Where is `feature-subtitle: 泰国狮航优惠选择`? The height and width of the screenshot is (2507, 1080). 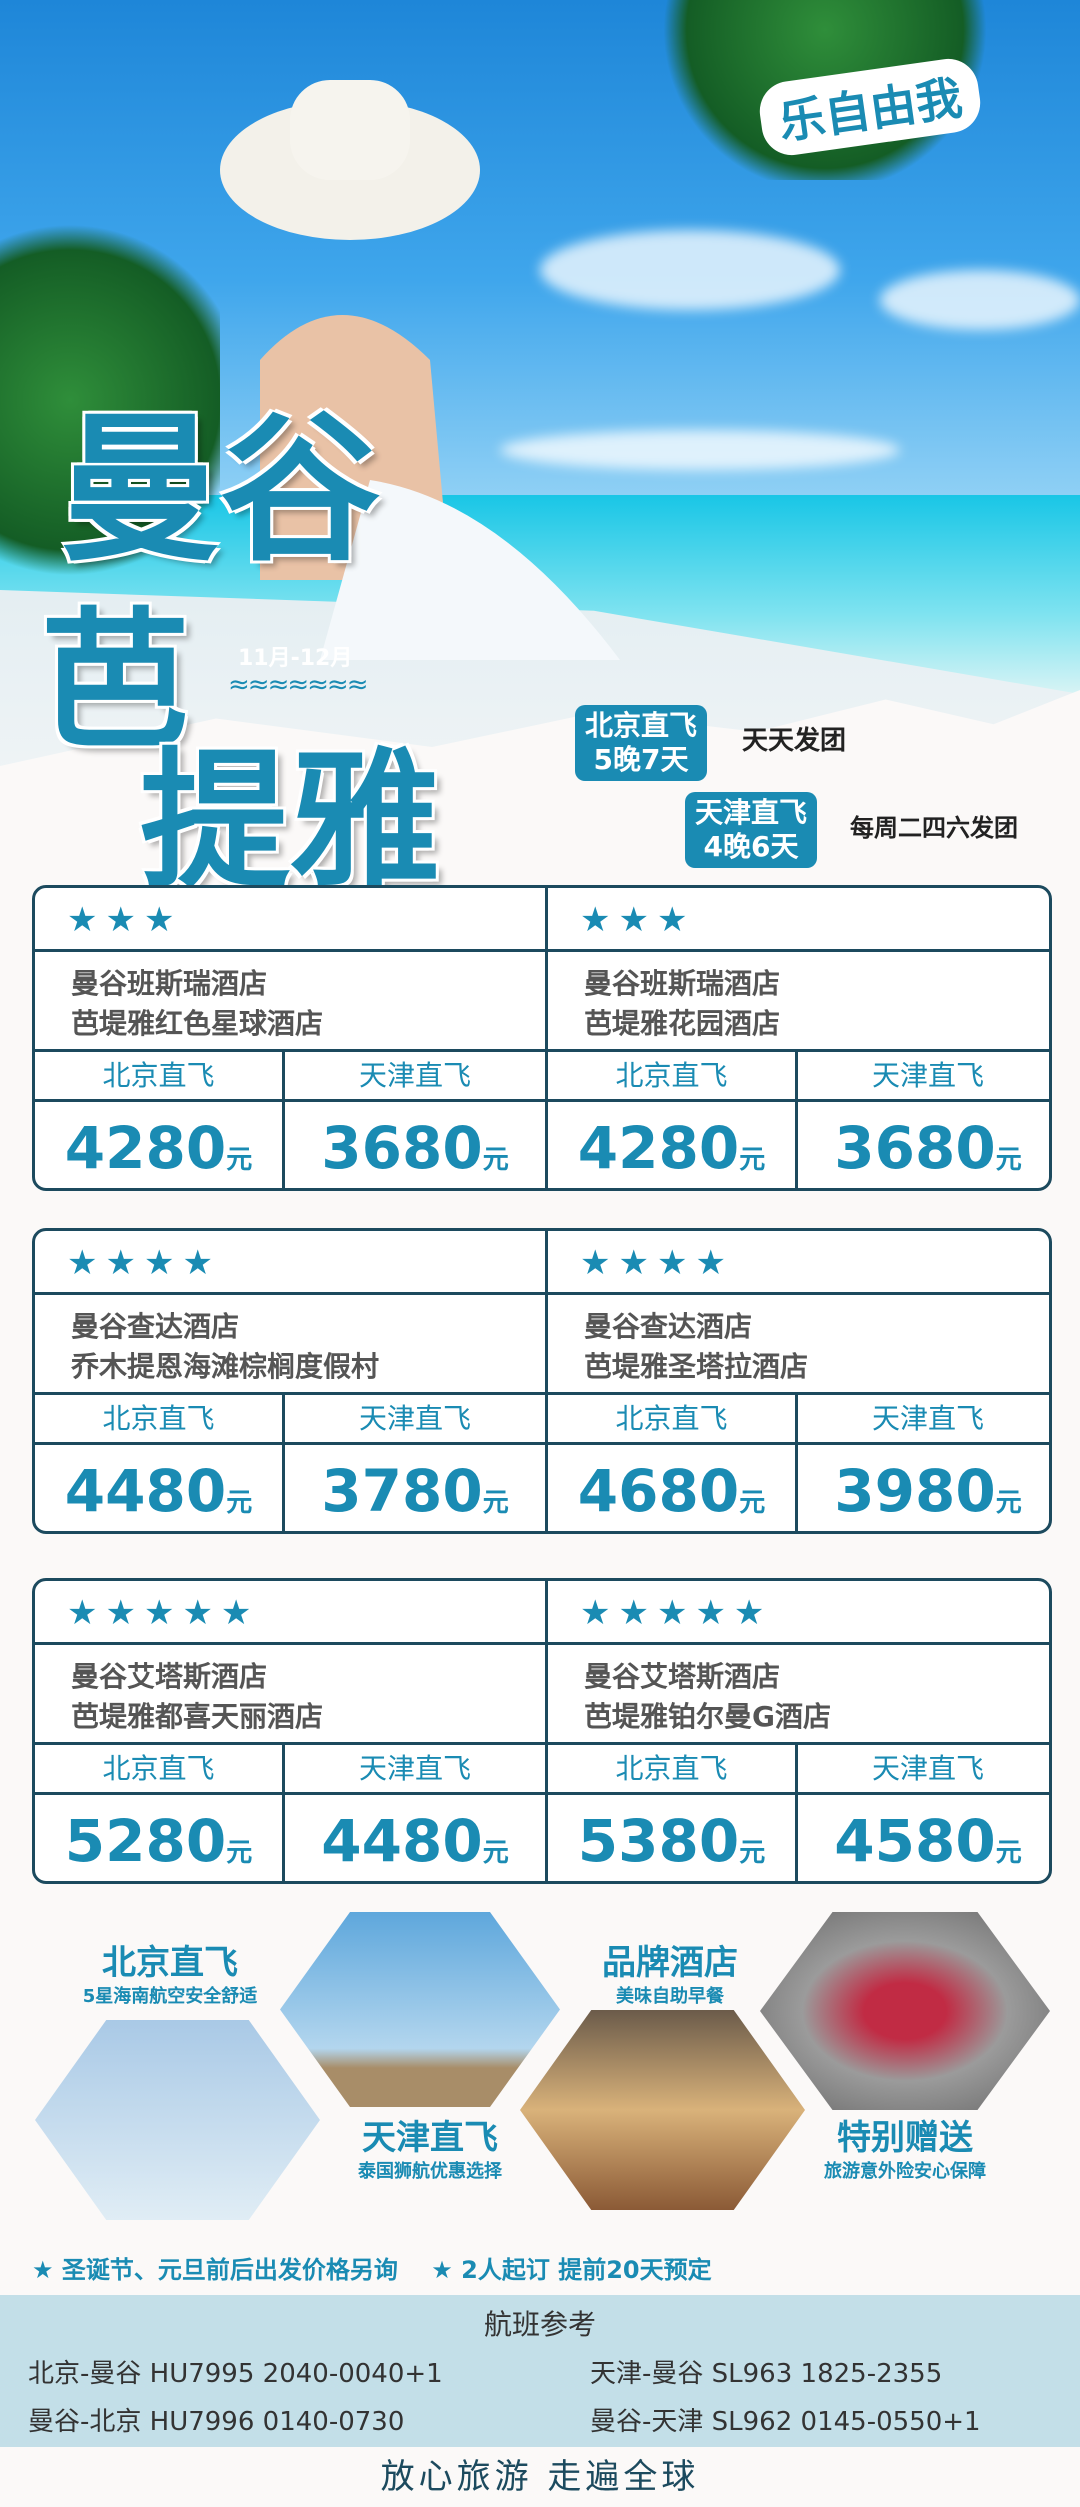 feature-subtitle: 泰国狮航优惠选择 is located at coordinates (430, 2171).